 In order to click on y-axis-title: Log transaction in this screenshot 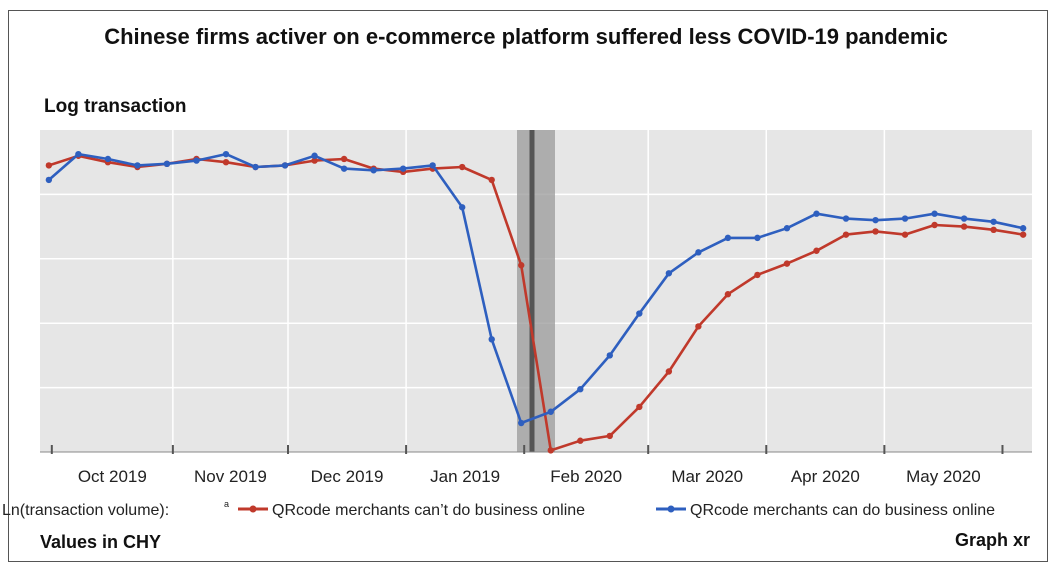, I will do `click(115, 106)`.